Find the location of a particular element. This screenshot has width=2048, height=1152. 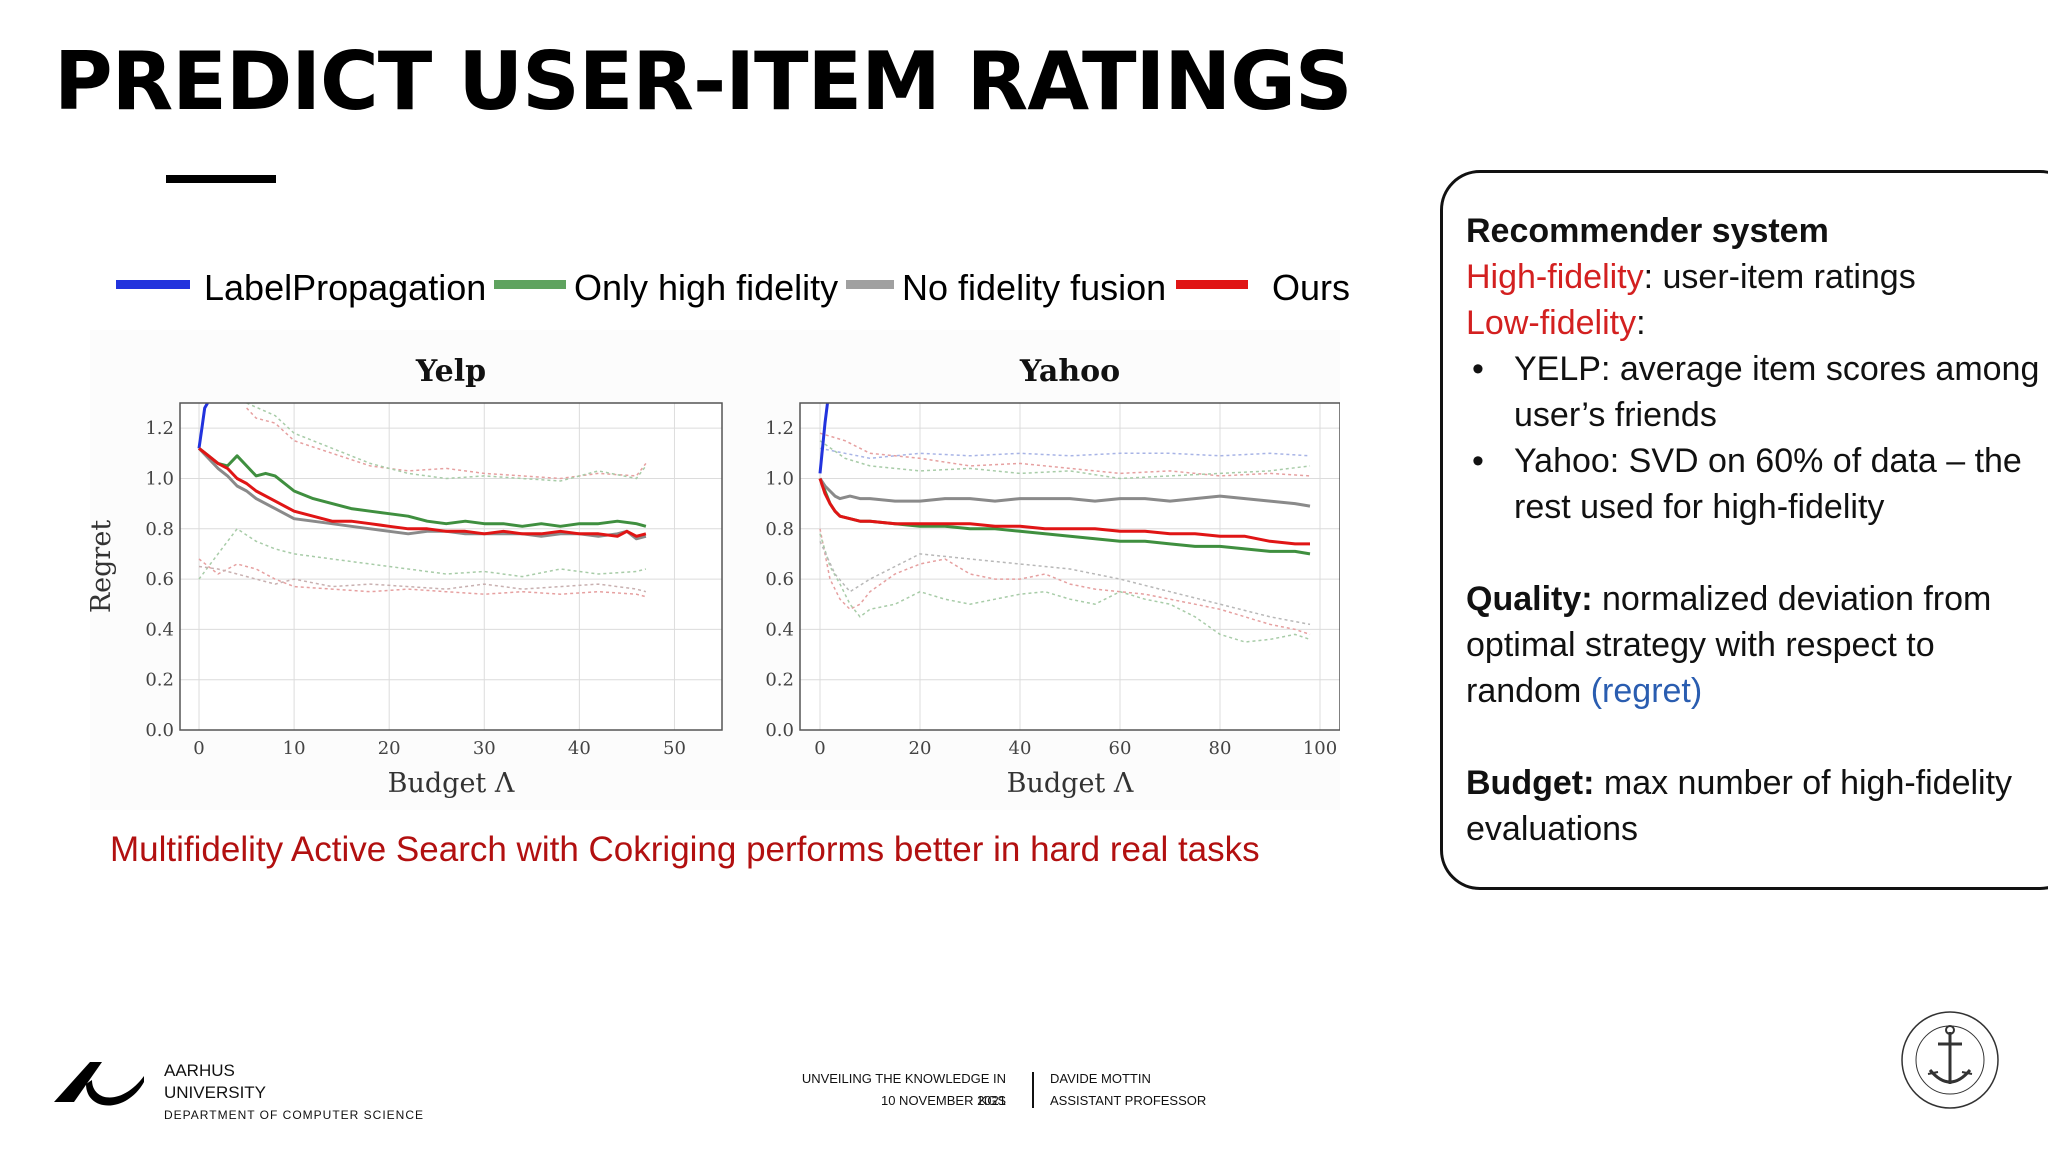

y-tick-label: 1.2 is located at coordinates (159, 428).